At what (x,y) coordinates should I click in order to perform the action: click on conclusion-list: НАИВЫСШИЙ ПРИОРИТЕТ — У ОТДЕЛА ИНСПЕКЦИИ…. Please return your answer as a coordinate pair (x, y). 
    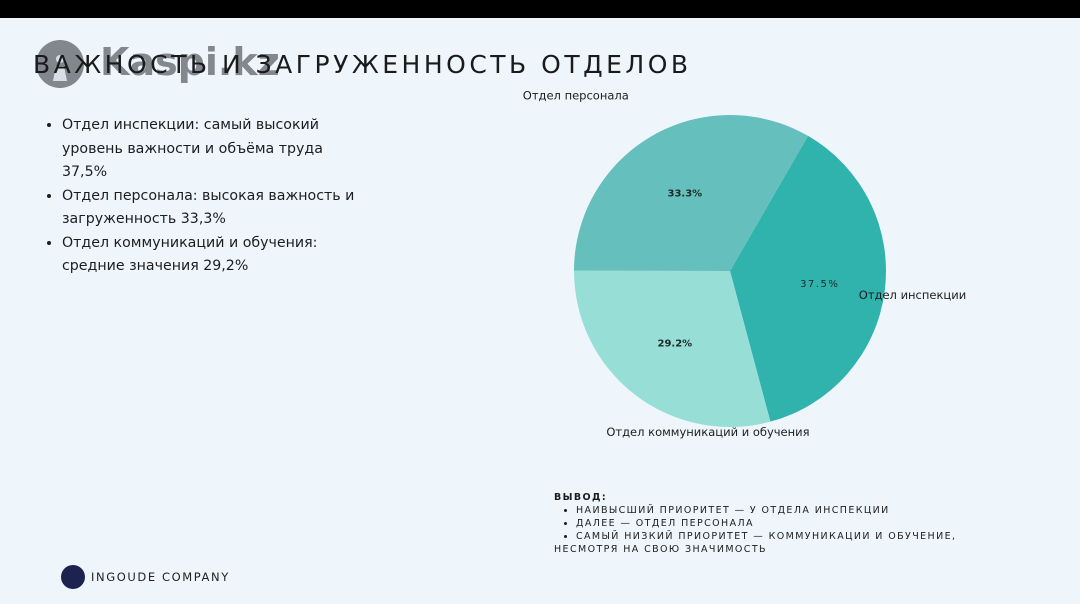
    Looking at the image, I should click on (764, 523).